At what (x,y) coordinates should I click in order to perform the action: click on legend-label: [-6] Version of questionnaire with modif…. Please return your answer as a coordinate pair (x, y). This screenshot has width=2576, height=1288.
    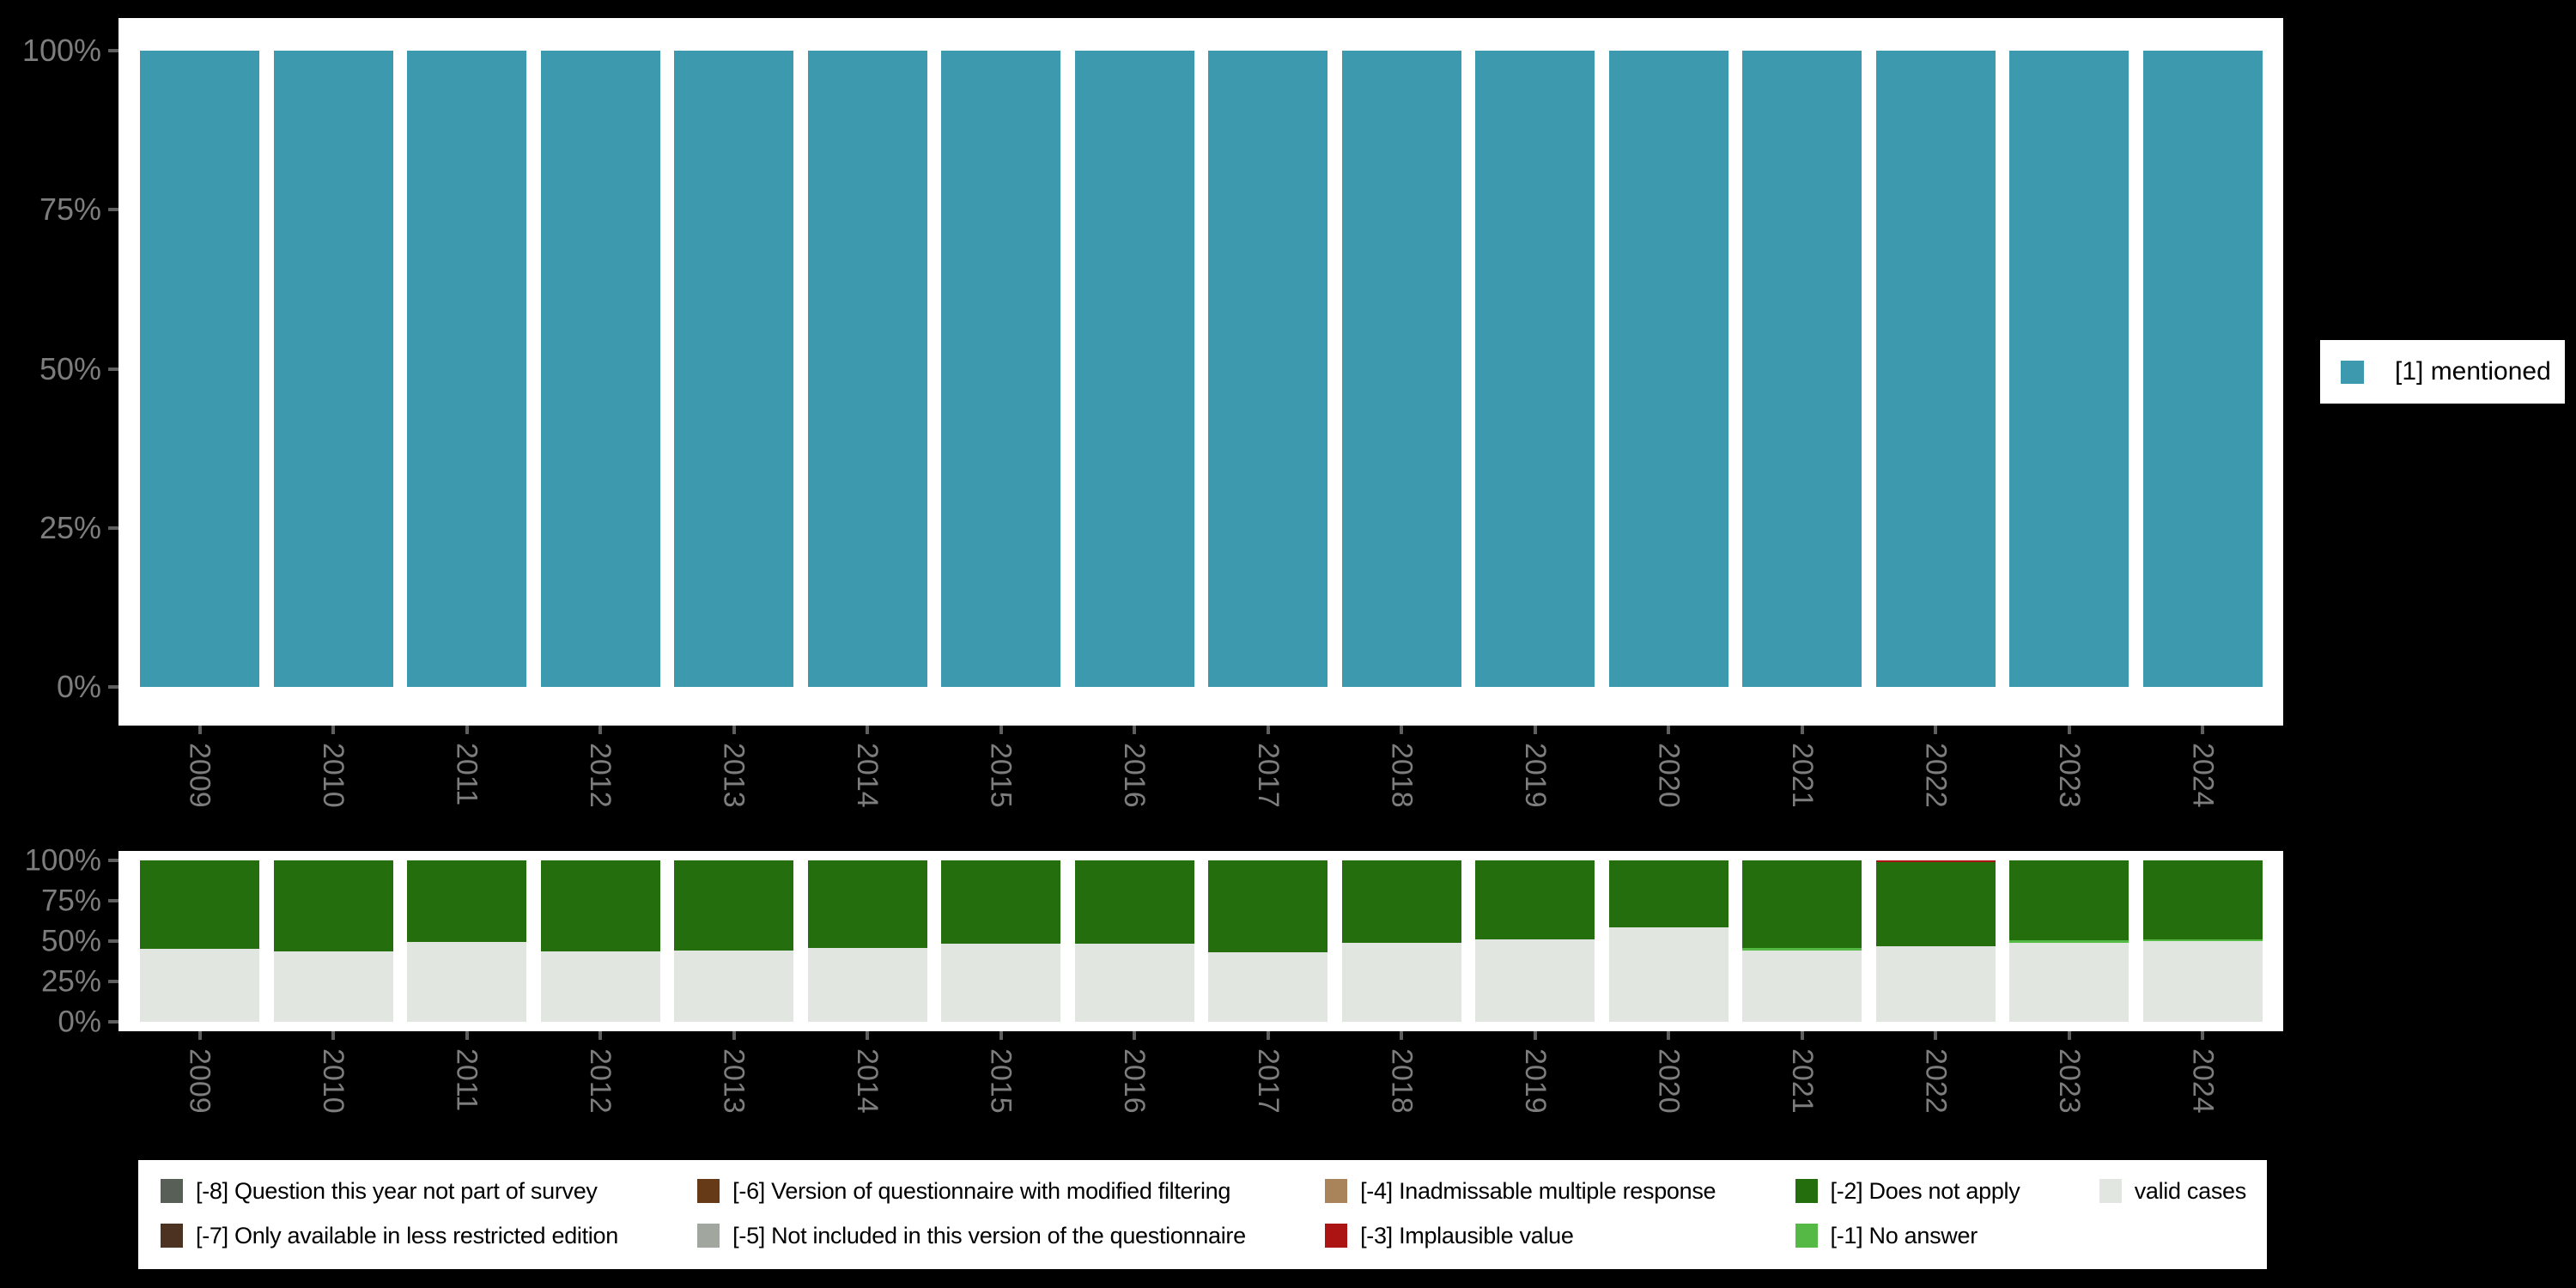
    Looking at the image, I should click on (981, 1191).